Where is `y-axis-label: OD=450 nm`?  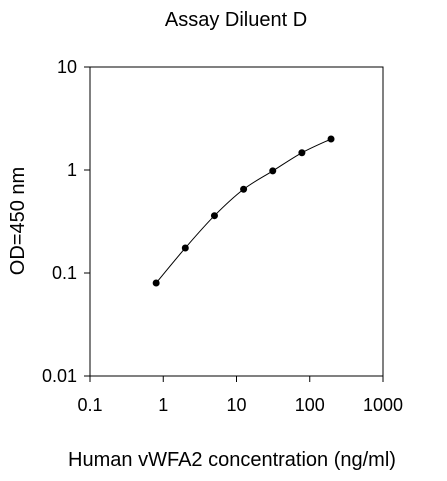 y-axis-label: OD=450 nm is located at coordinates (18, 221).